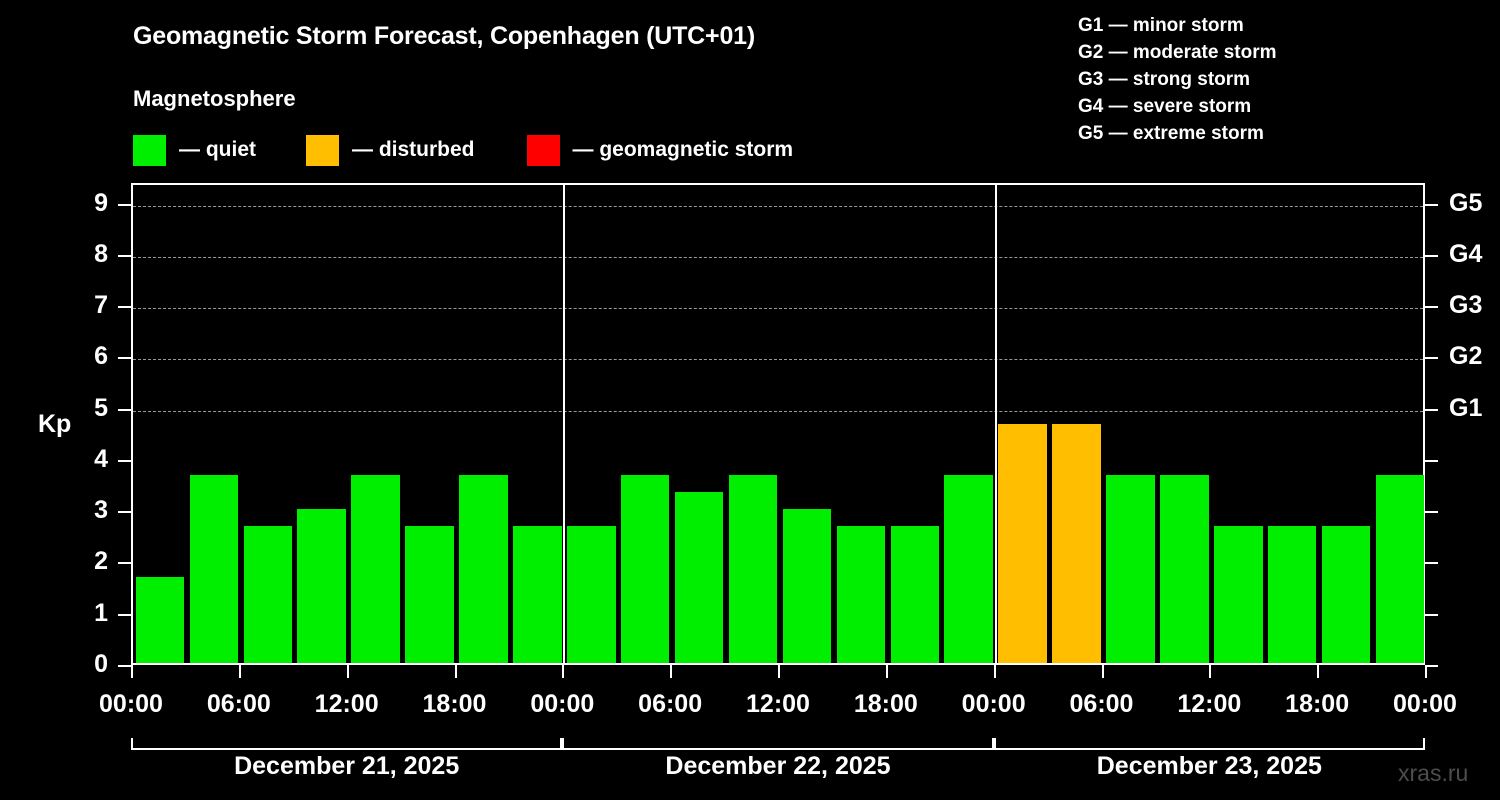 This screenshot has width=1500, height=800. Describe the element at coordinates (217, 149) in the screenshot. I see `legend-label-quiet: — quiet` at that location.